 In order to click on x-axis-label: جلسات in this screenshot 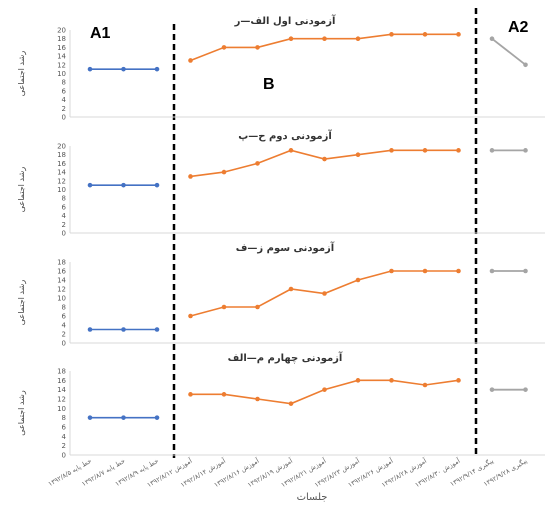, I will do `click(312, 497)`.